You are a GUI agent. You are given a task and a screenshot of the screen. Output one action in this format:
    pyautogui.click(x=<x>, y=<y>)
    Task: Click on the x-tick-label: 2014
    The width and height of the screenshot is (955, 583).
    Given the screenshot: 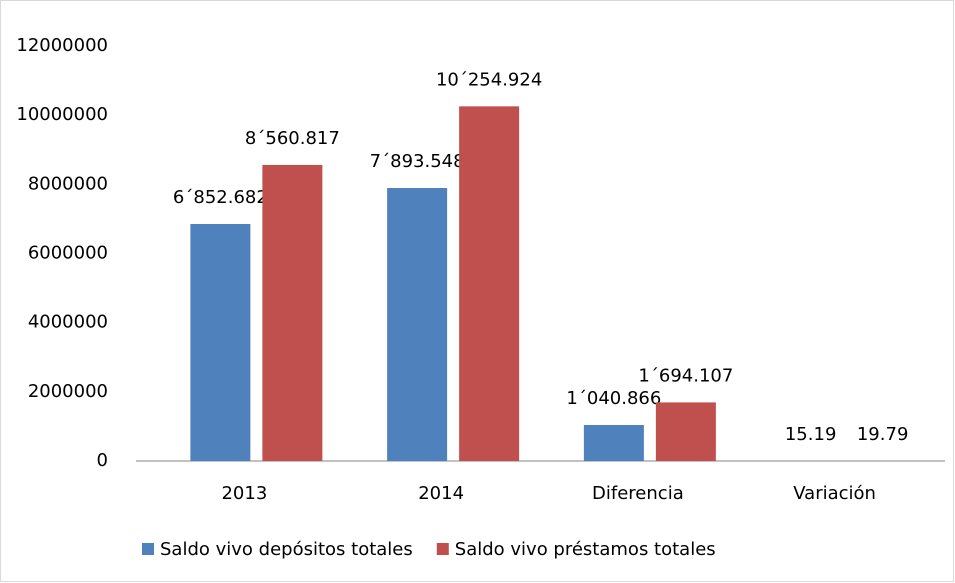 What is the action you would take?
    pyautogui.click(x=441, y=493)
    